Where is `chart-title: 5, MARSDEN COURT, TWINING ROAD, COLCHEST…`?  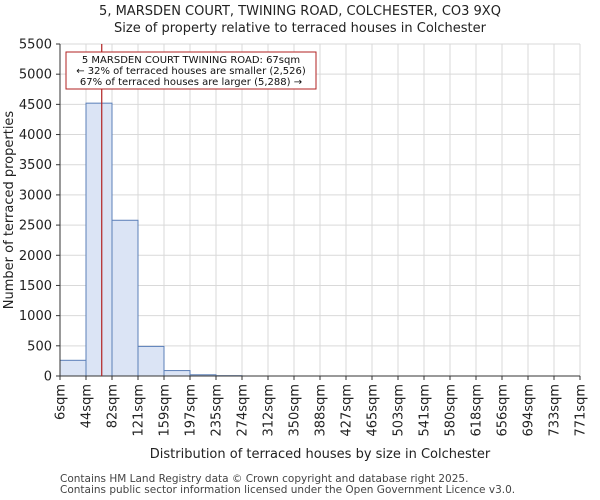
chart-title: 5, MARSDEN COURT, TWINING ROAD, COLCHEST… is located at coordinates (300, 11).